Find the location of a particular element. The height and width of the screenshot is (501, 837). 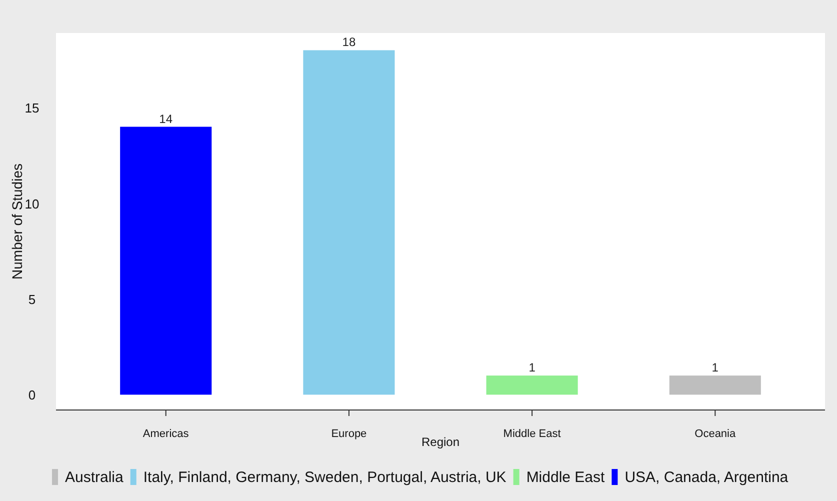

x-tick-label: Oceania is located at coordinates (715, 434).